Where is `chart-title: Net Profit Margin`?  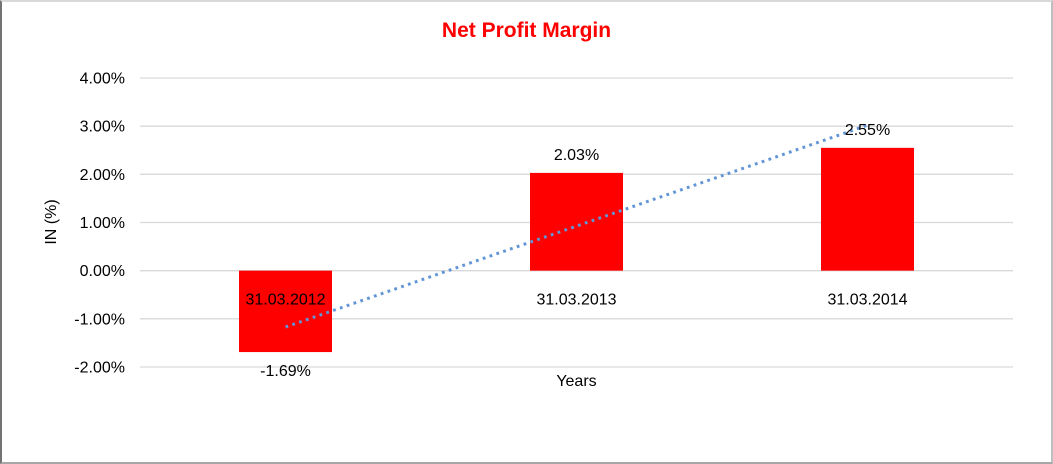
chart-title: Net Profit Margin is located at coordinates (526, 30).